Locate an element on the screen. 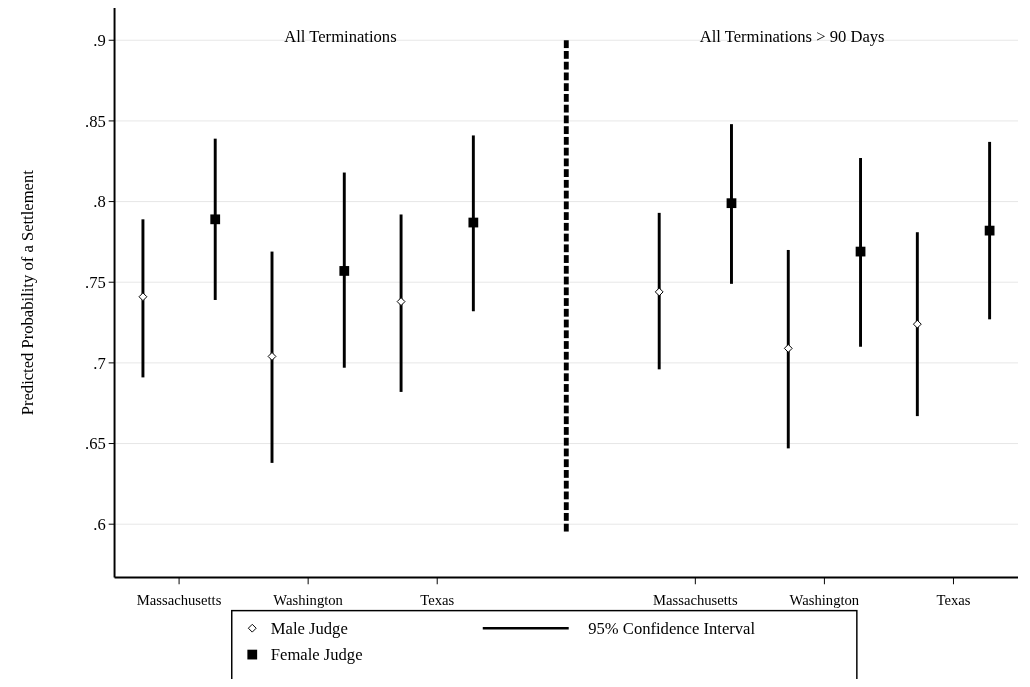 The height and width of the screenshot is (687, 1030). y-tick-label: .75 is located at coordinates (95, 283).